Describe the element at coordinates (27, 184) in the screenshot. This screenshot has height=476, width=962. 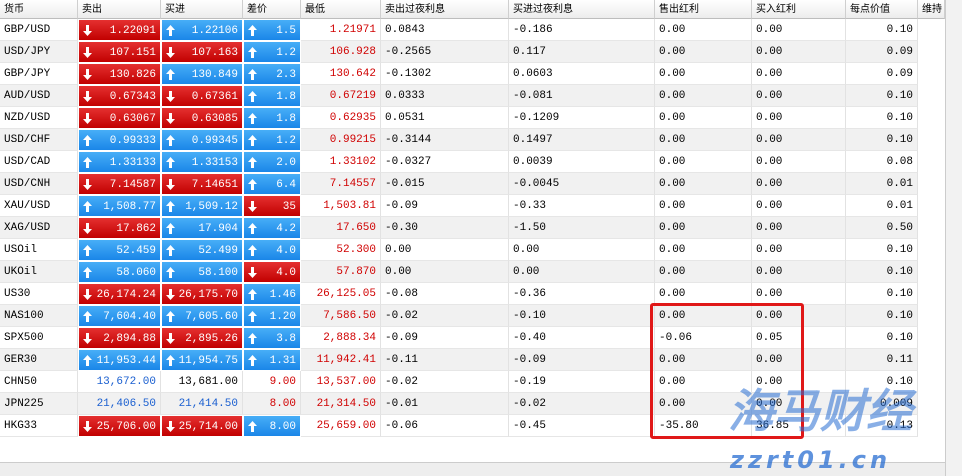
I see `cell-text: USD/CNH` at that location.